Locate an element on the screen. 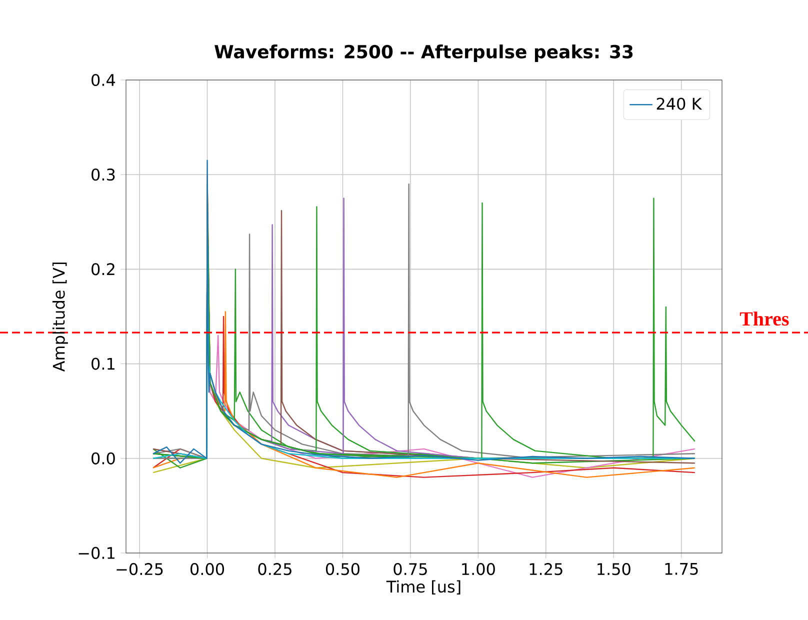 Image resolution: width=808 pixels, height=620 pixels. x-tick-label: 0.25 is located at coordinates (275, 569).